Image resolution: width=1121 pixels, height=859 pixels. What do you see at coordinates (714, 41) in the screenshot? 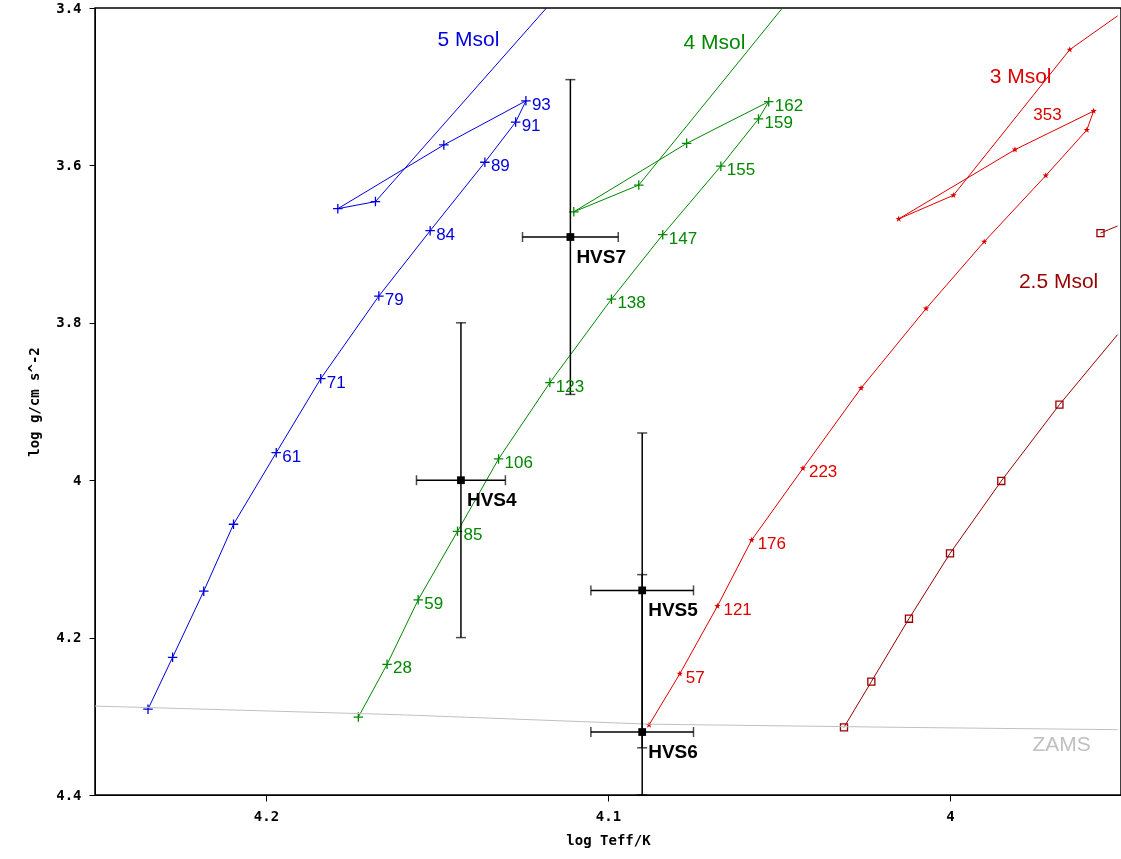
I see `series-label: 4 Msol` at bounding box center [714, 41].